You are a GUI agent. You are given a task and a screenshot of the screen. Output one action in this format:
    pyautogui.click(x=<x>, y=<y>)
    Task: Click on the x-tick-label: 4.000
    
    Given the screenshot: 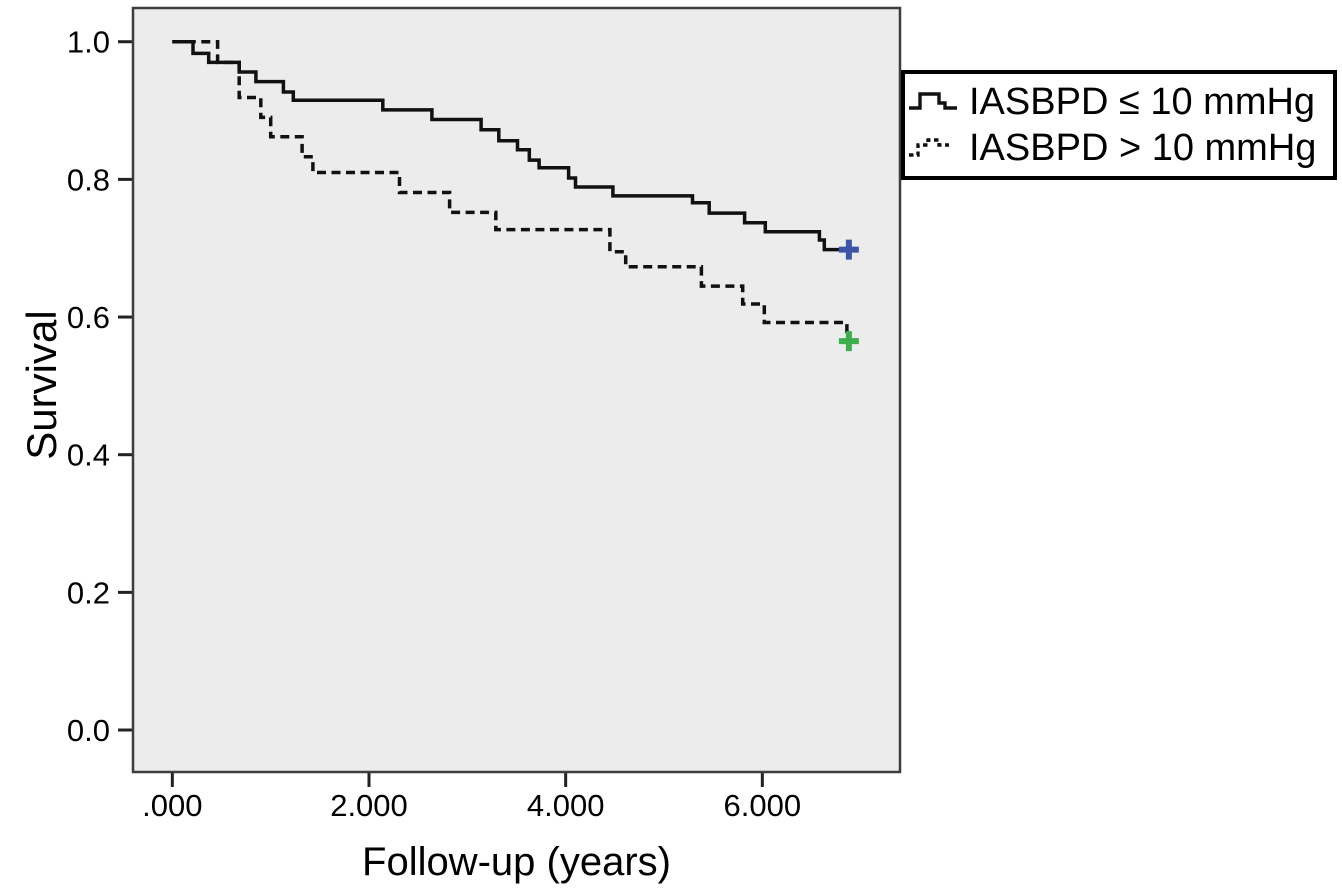 What is the action you would take?
    pyautogui.click(x=566, y=805)
    